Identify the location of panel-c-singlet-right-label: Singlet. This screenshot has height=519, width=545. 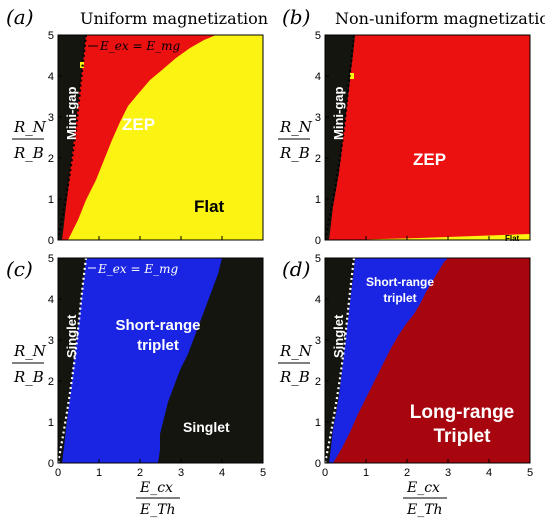
(206, 427).